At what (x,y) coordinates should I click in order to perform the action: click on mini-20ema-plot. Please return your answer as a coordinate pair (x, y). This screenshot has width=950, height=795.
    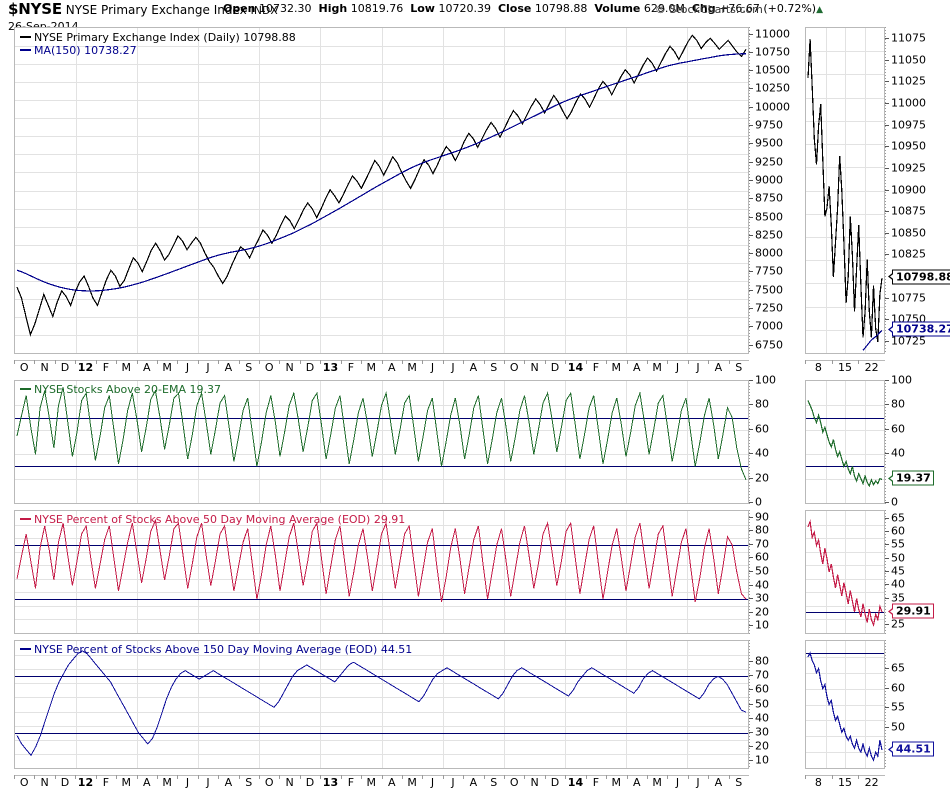
    Looking at the image, I should click on (845, 442).